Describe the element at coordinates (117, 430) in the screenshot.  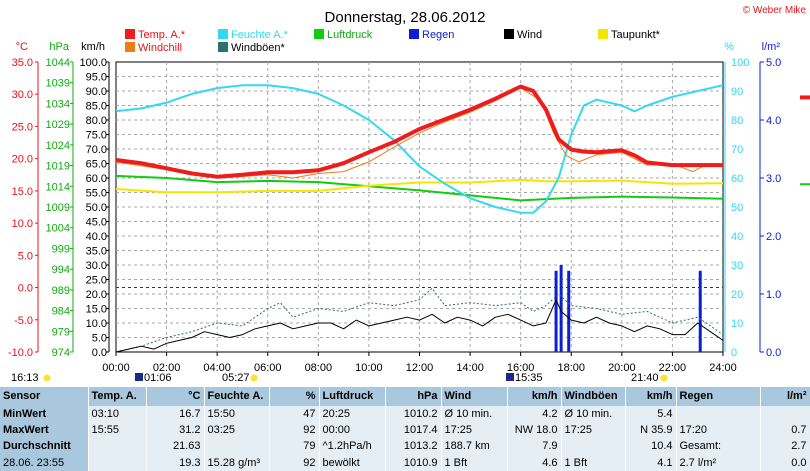
I see `cell: 15:55` at that location.